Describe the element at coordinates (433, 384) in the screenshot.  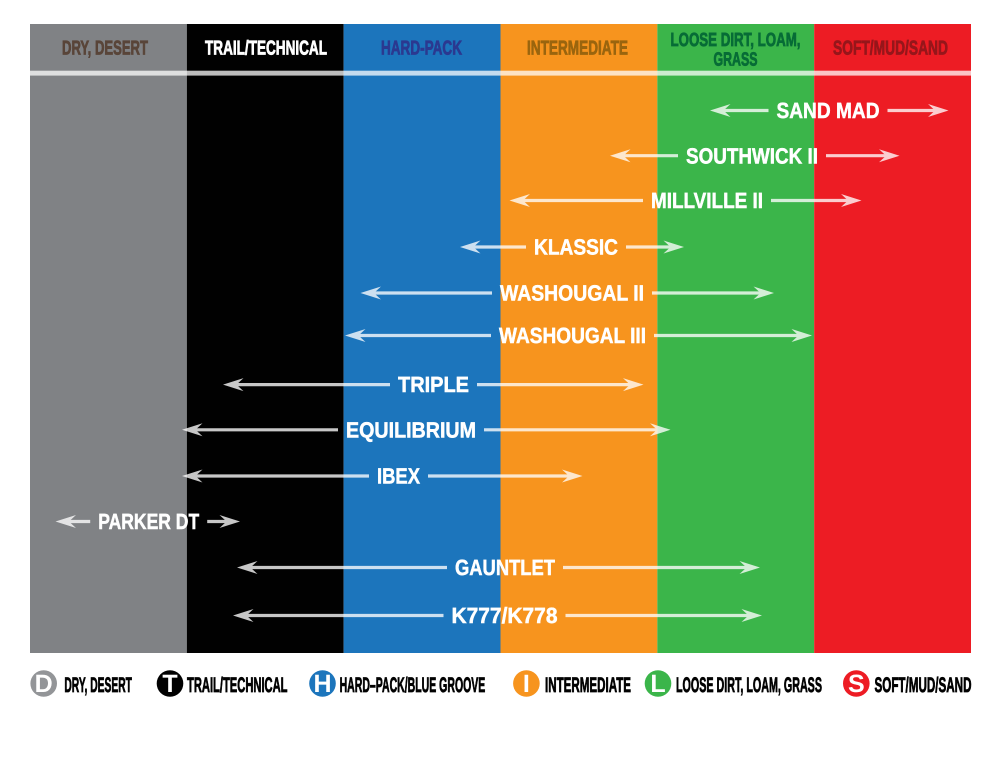
I see `svg-text: TRIPLE` at that location.